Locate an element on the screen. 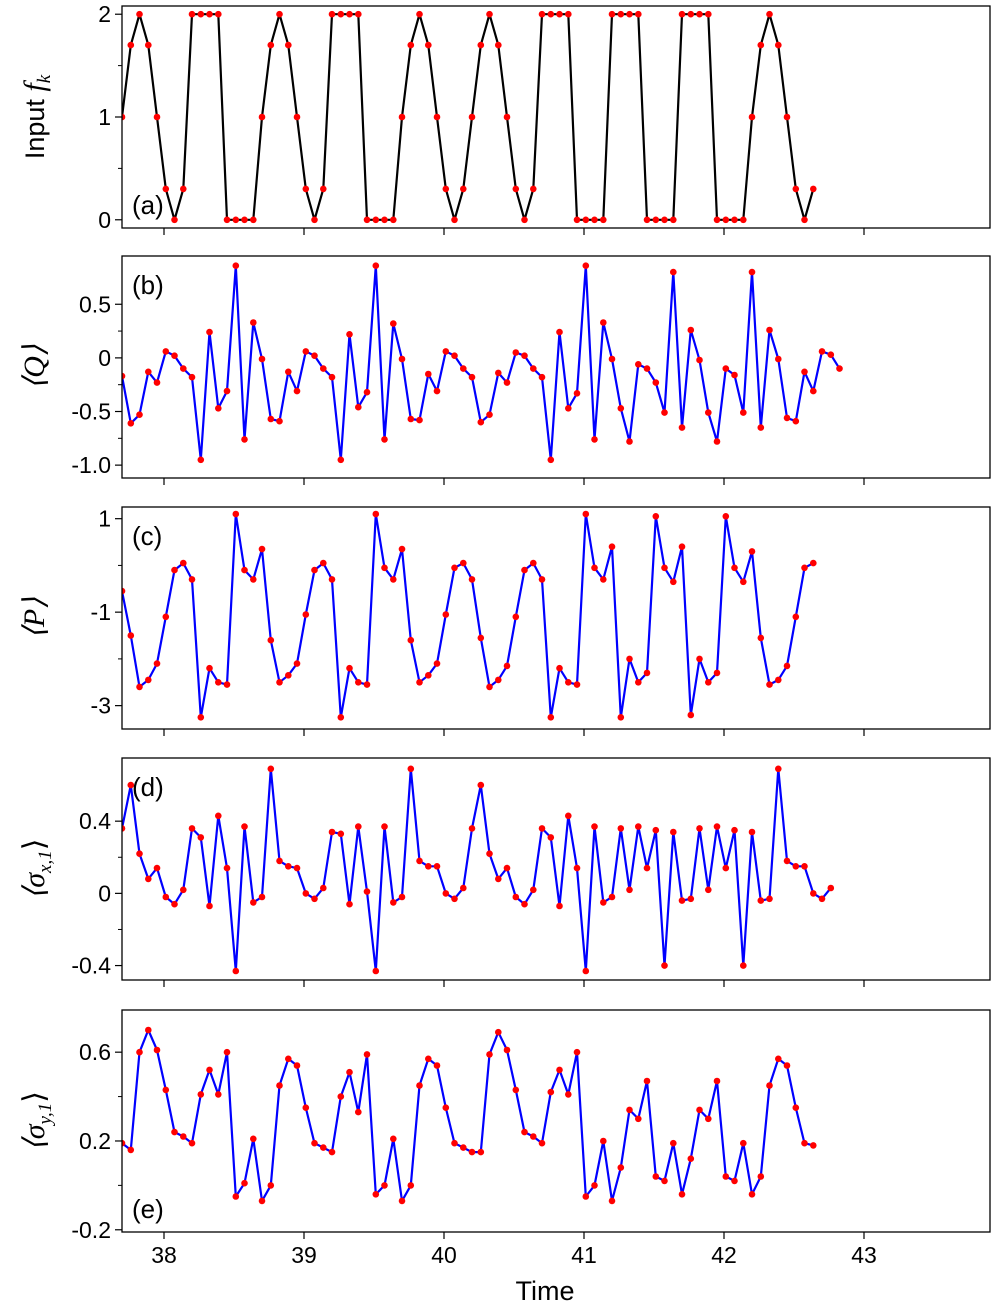  y-tick-label: 2 is located at coordinates (104, 14).